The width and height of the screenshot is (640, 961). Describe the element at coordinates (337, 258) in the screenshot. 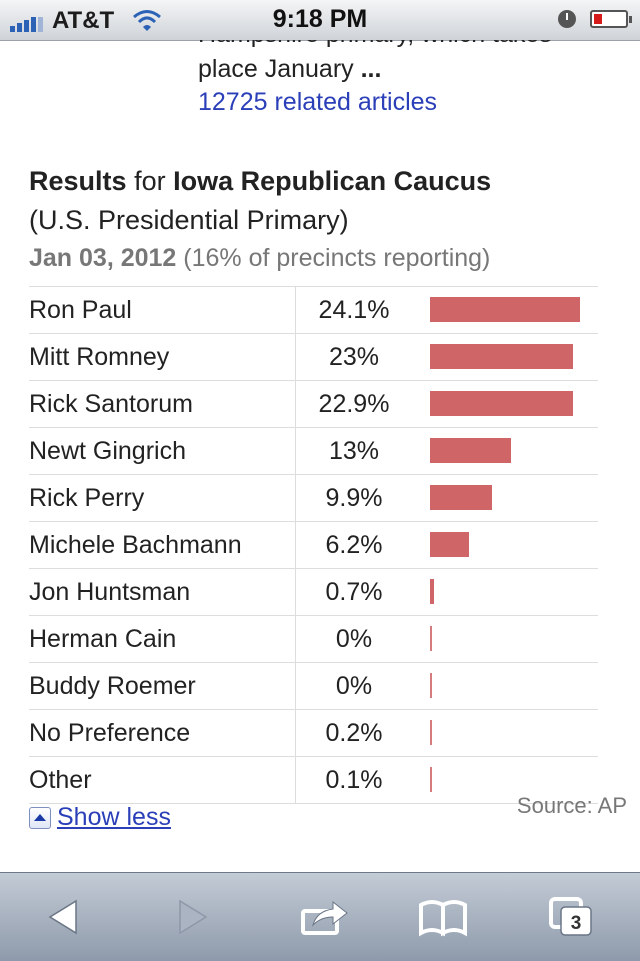

I see `results-reporting: (16% of precincts reporting)` at that location.